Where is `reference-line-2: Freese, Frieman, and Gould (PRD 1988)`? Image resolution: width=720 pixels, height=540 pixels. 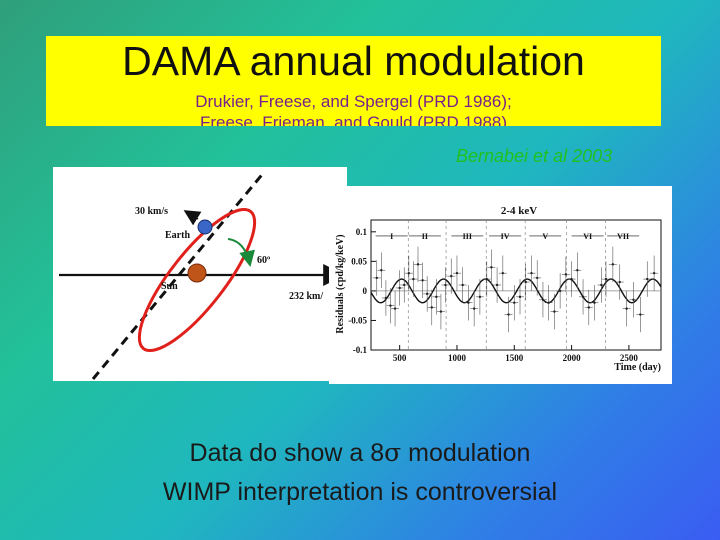 reference-line-2: Freese, Frieman, and Gould (PRD 1988) is located at coordinates (353, 119).